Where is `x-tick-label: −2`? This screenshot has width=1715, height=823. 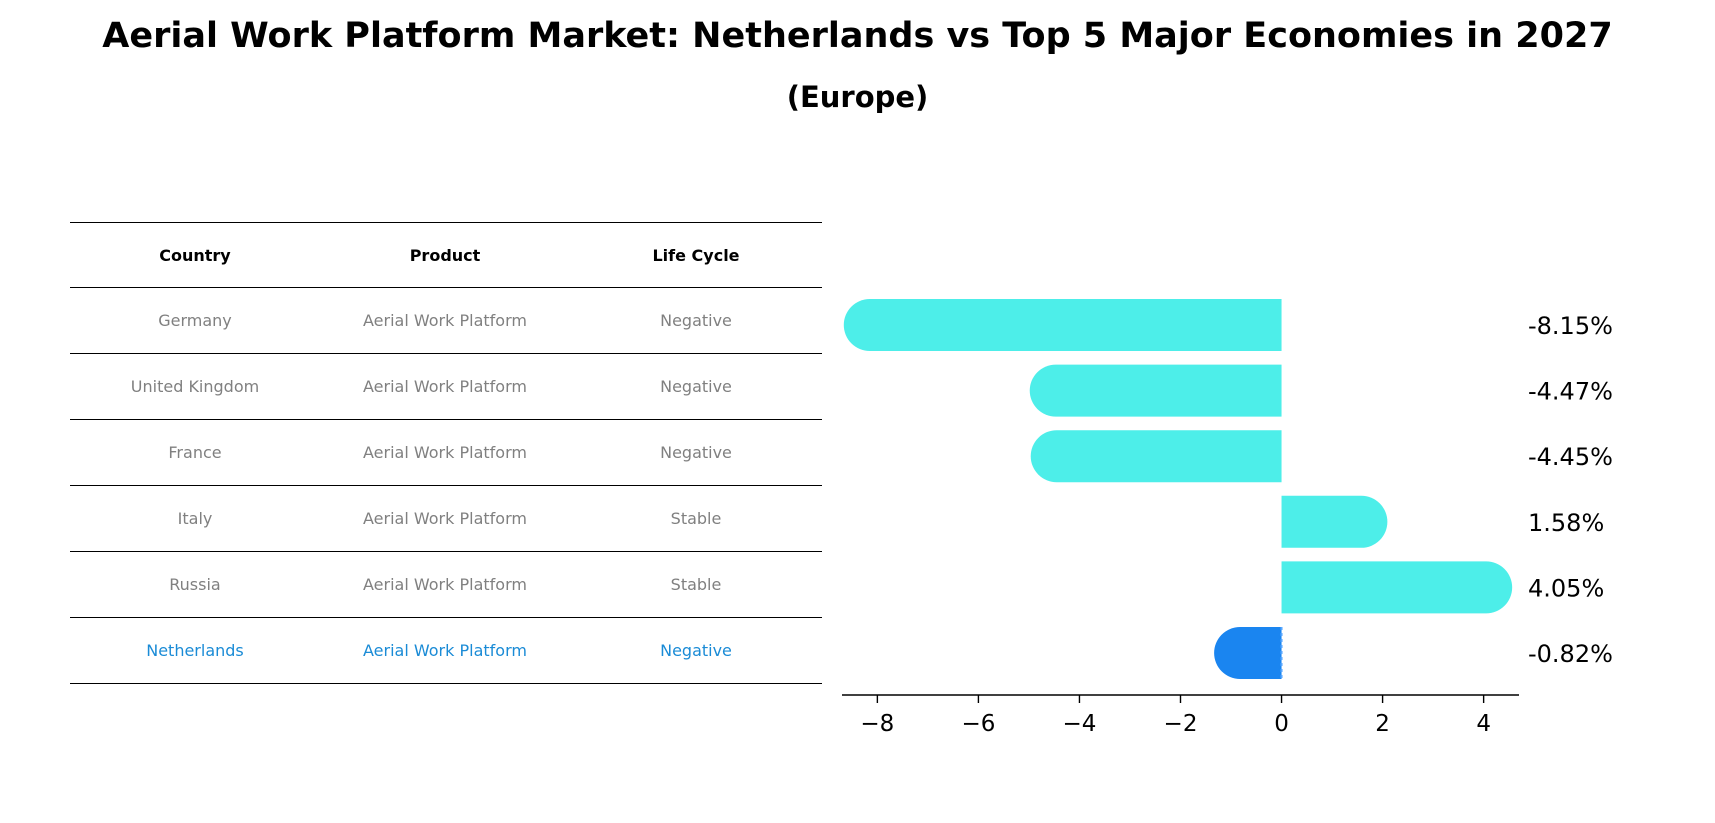
x-tick-label: −2 is located at coordinates (1181, 724).